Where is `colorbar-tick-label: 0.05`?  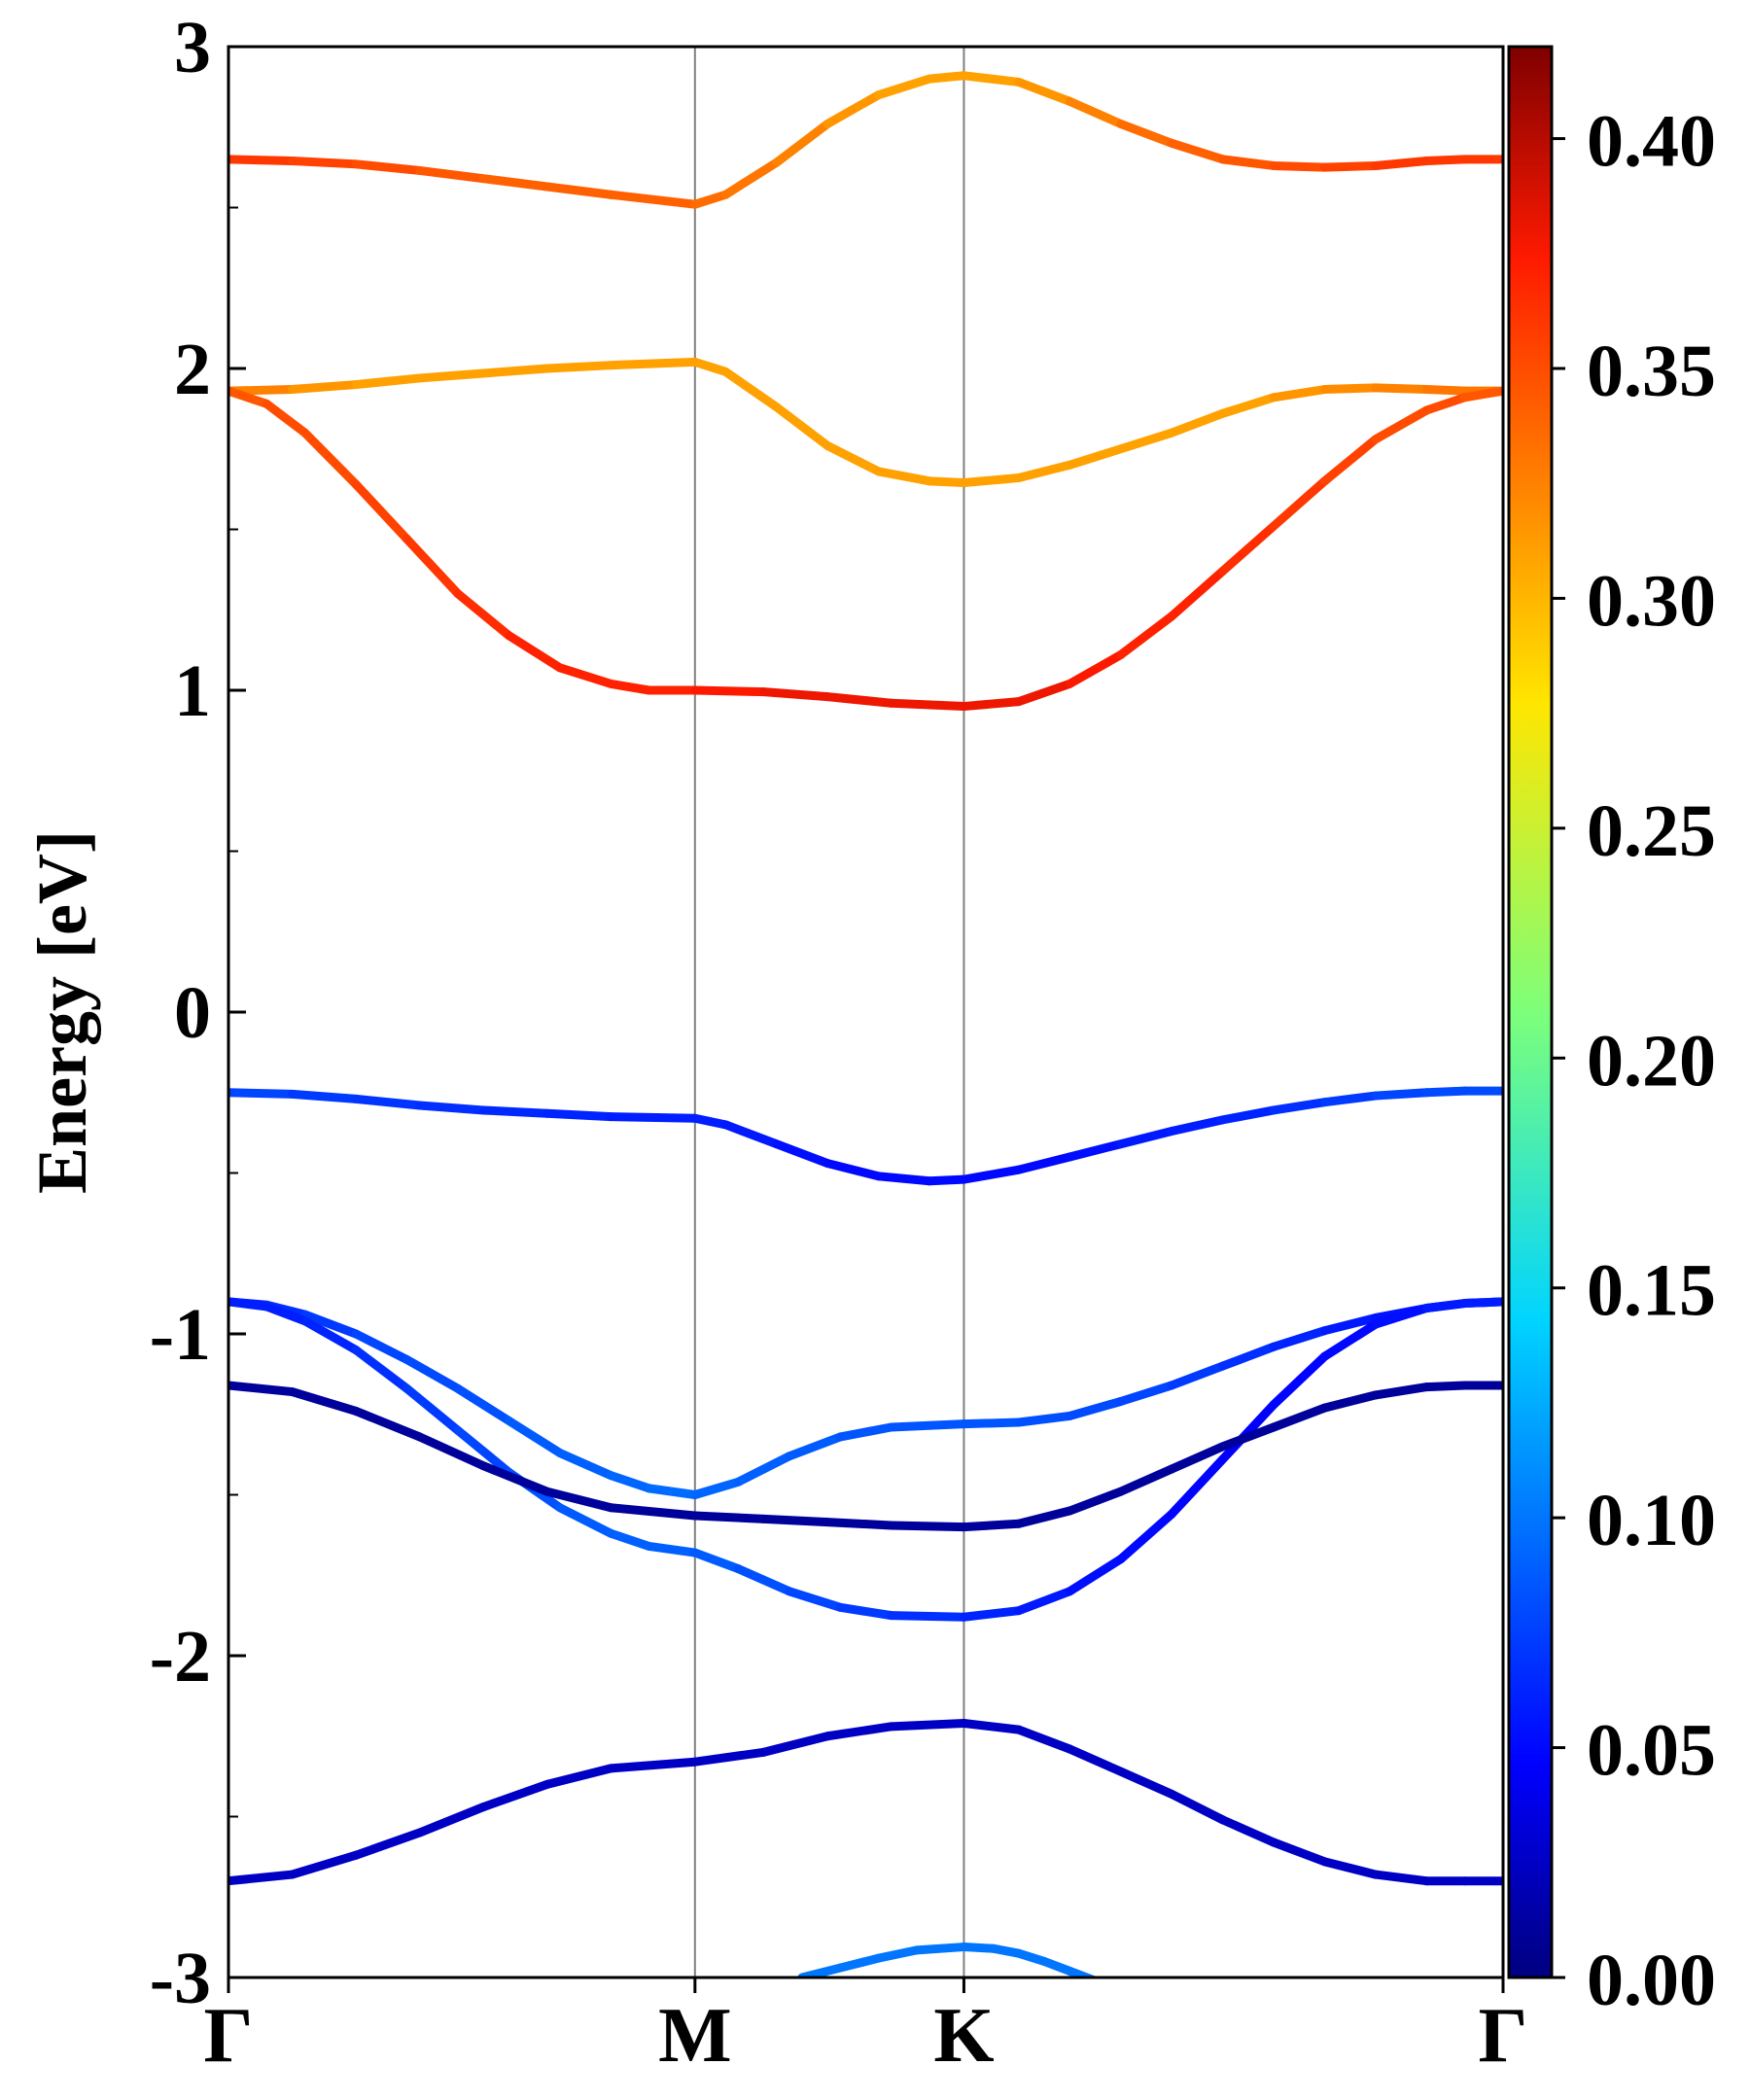
colorbar-tick-label: 0.05 is located at coordinates (1651, 1751).